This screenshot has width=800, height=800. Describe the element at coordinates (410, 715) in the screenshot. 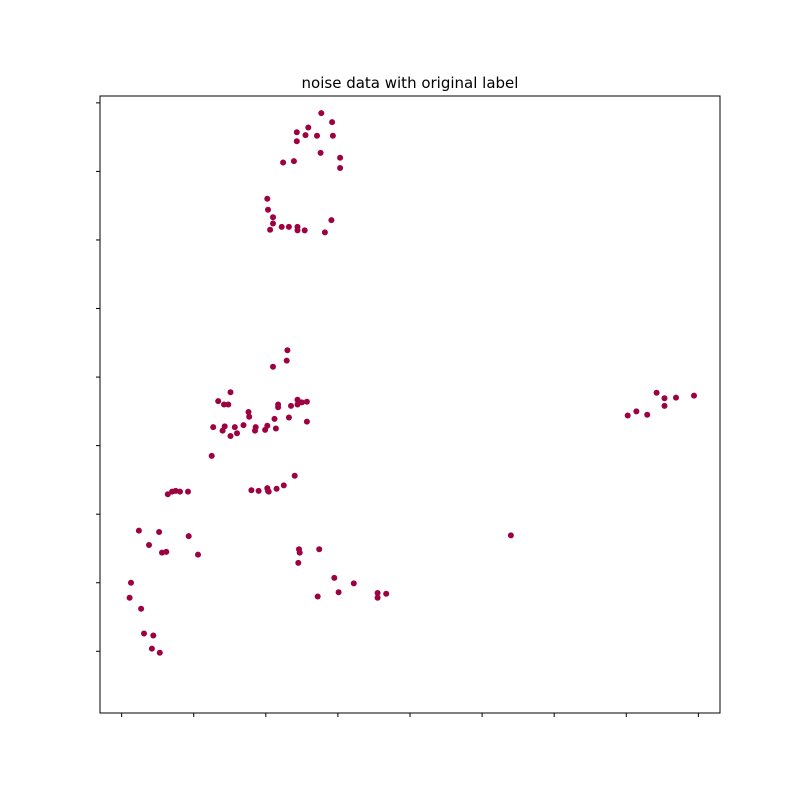

I see `x-axis` at that location.